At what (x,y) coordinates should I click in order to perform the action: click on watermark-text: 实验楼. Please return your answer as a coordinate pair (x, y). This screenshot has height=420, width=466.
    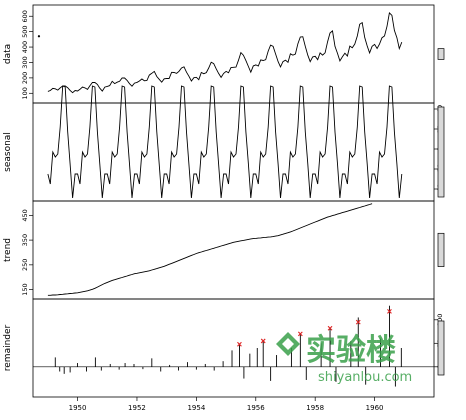
    Looking at the image, I should click on (351, 350).